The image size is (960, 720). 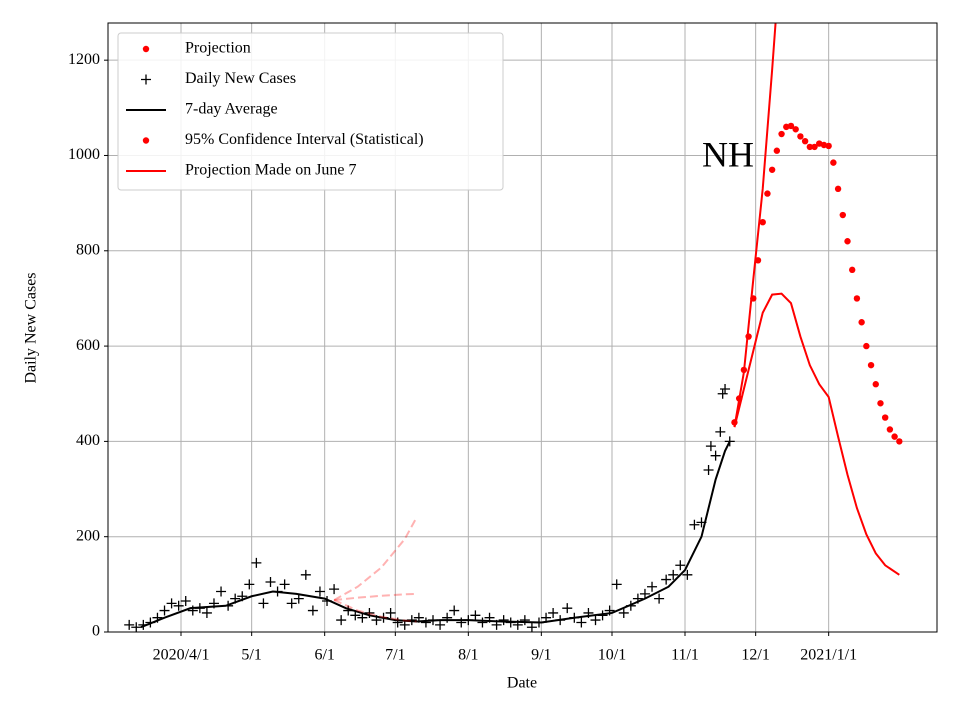 I want to click on x-axis-label: Date, so click(x=522, y=683).